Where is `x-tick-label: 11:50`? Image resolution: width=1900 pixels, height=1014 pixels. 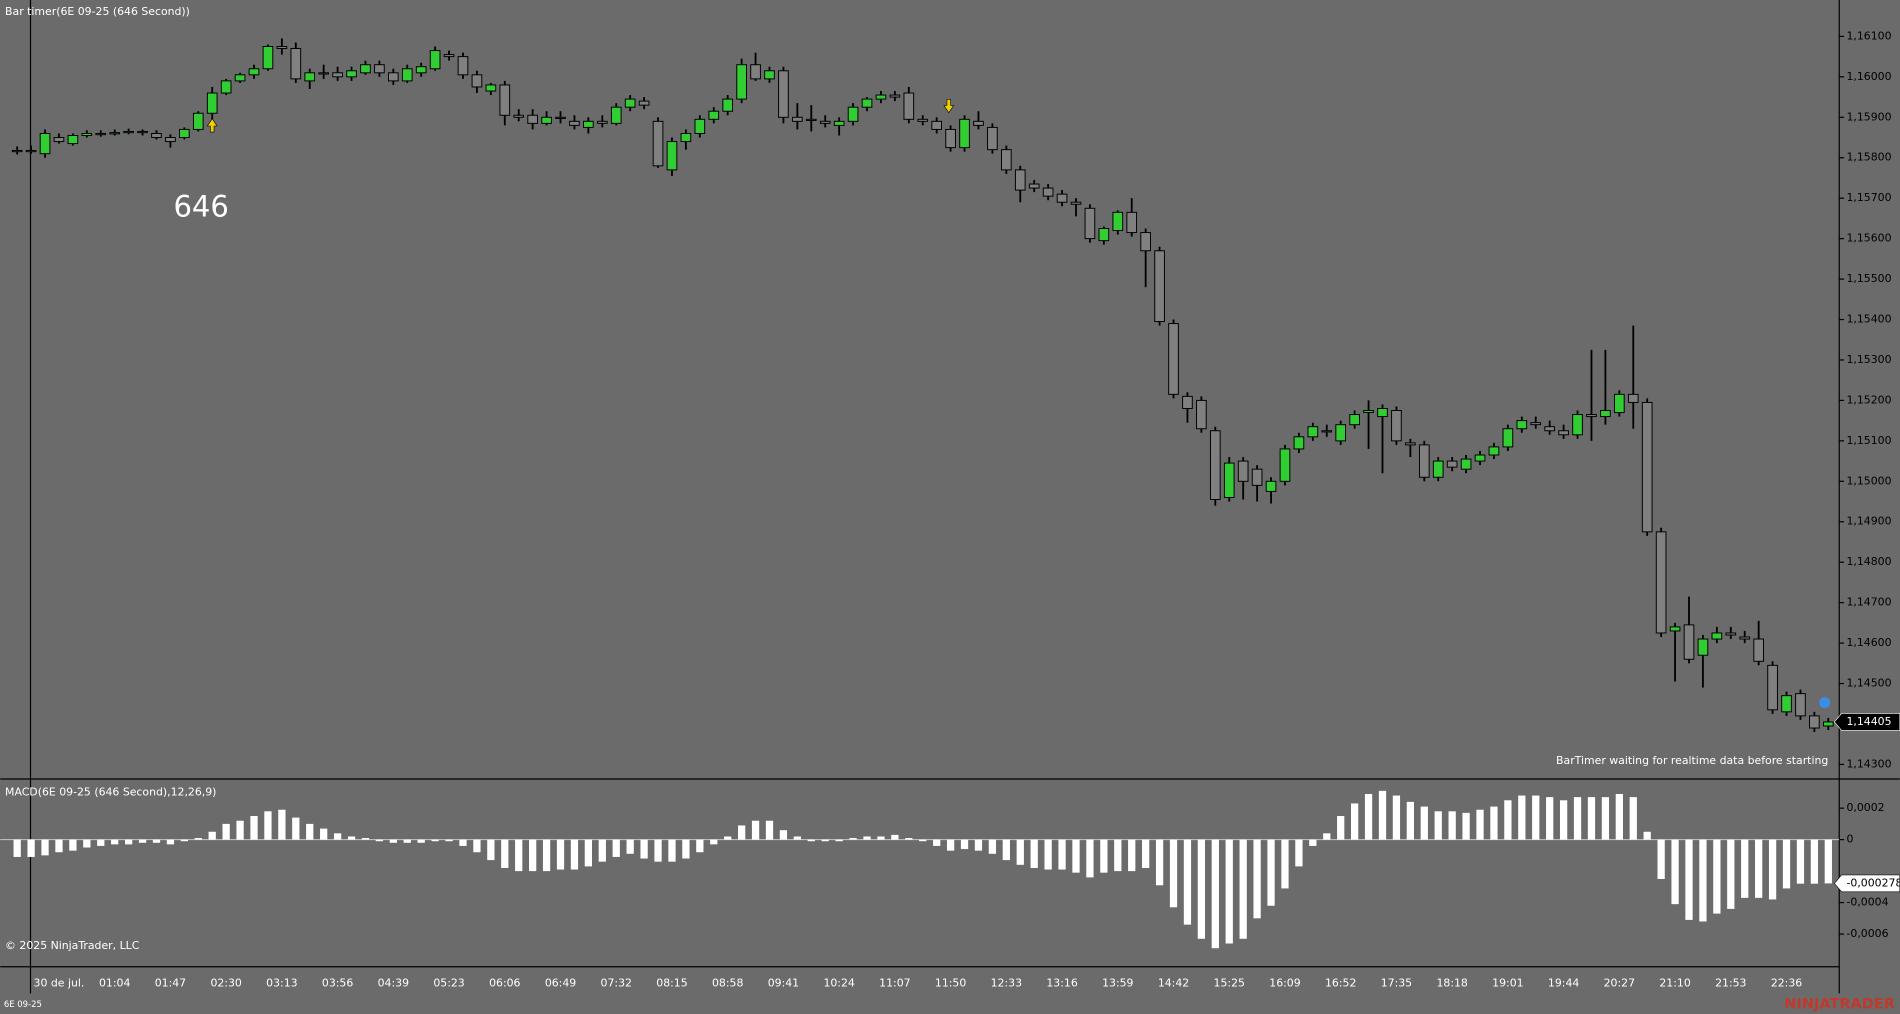 x-tick-label: 11:50 is located at coordinates (950, 983).